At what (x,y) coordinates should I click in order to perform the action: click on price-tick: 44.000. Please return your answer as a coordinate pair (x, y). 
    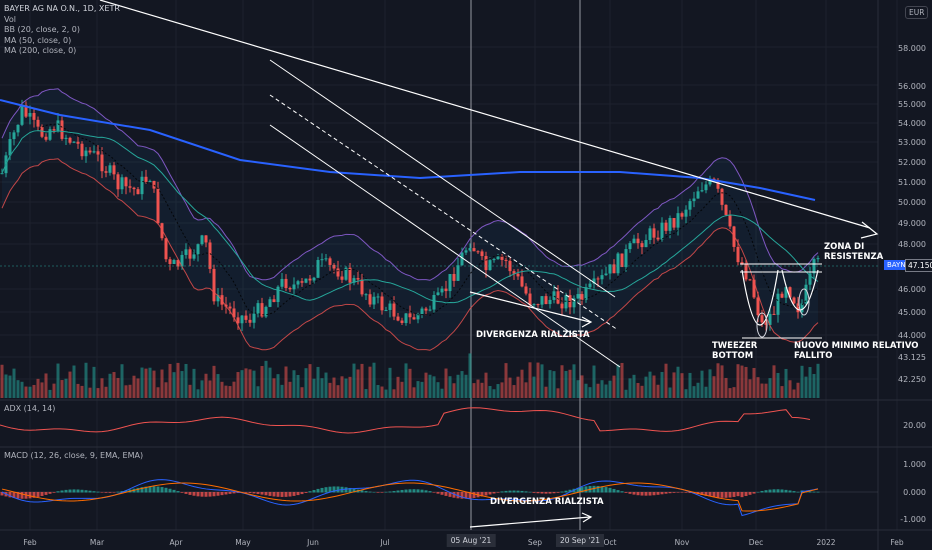
    Looking at the image, I should click on (912, 335).